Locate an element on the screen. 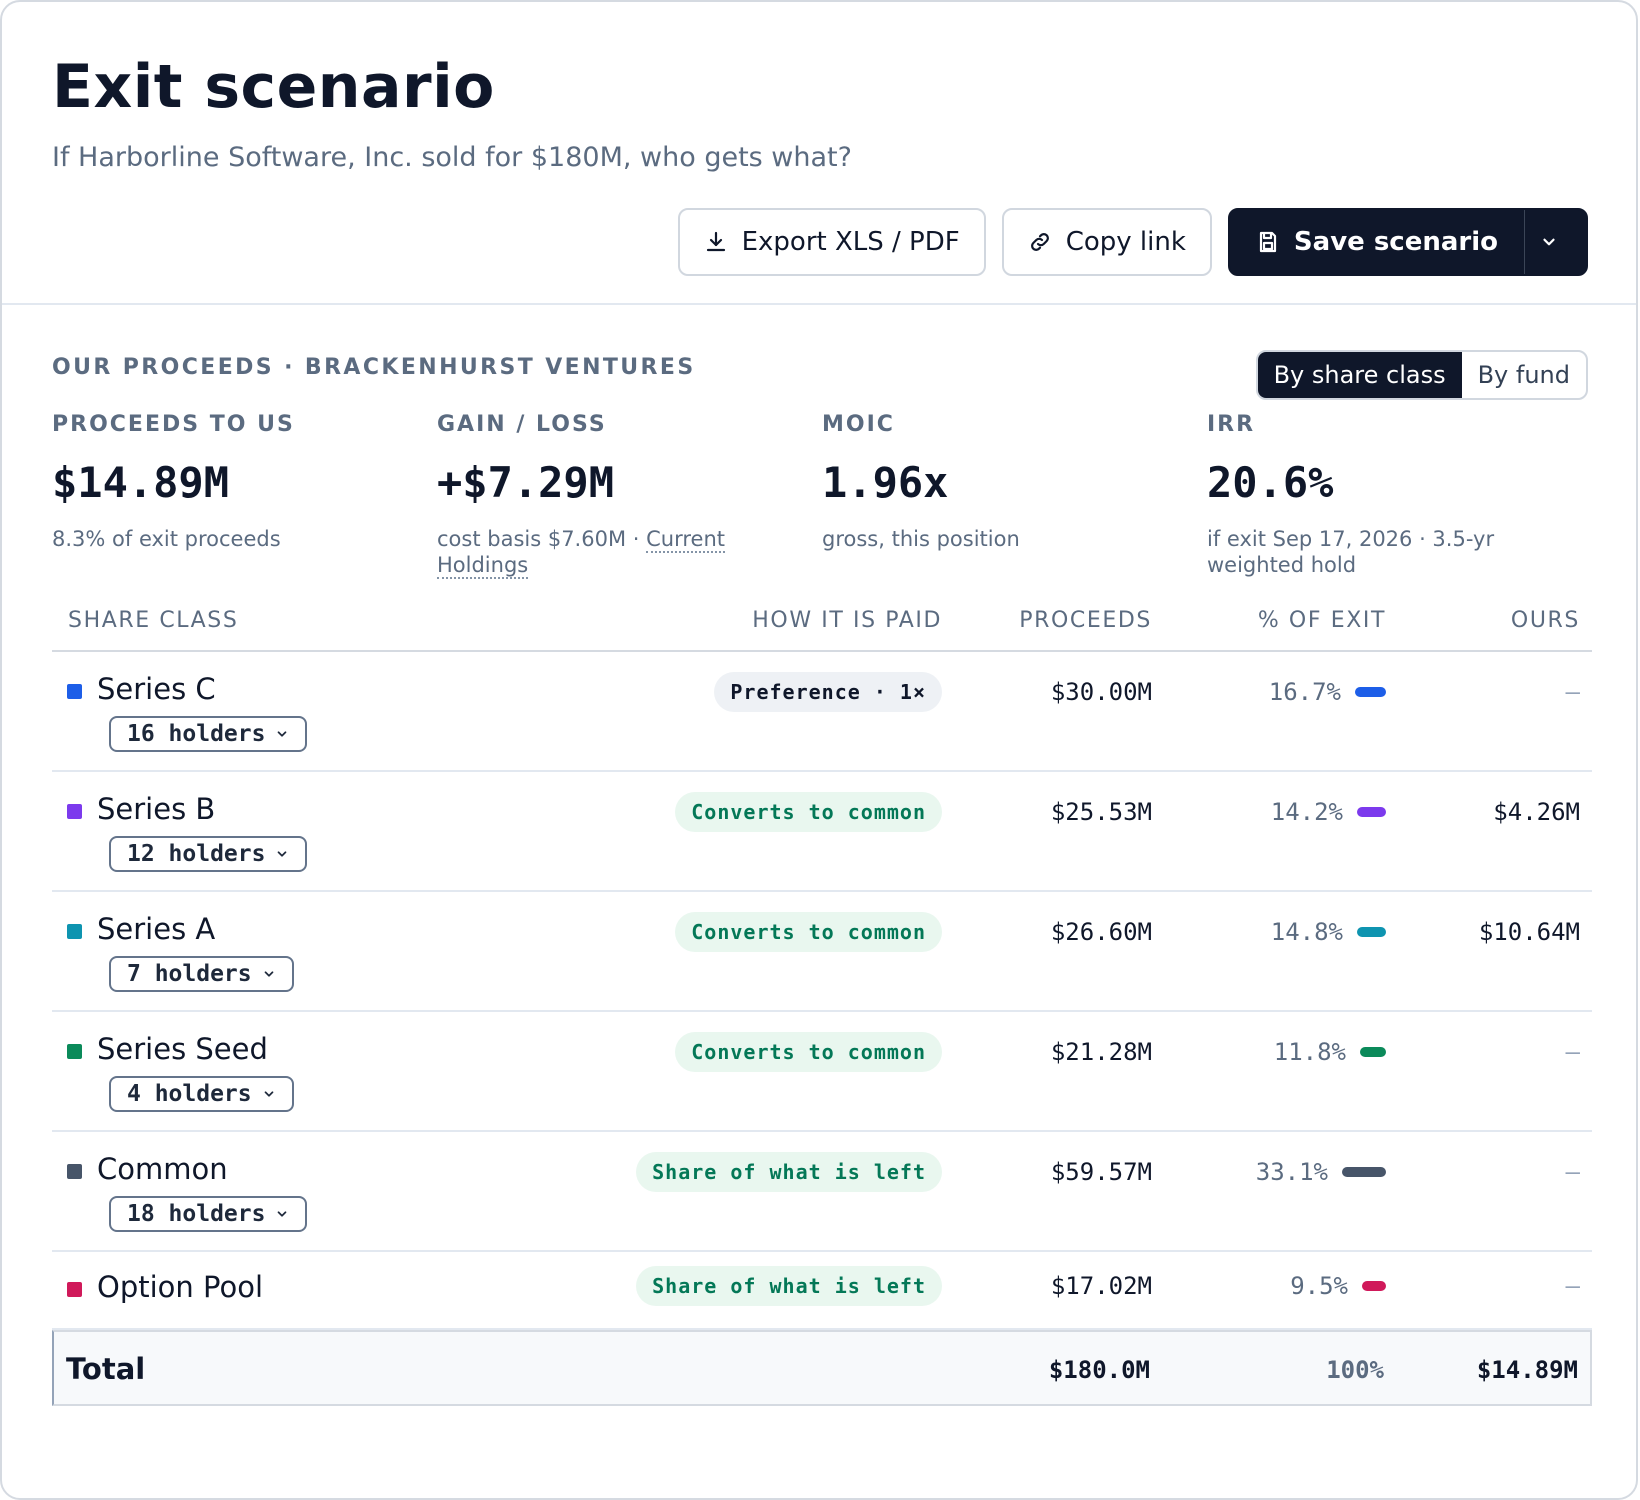  share-class-name: Option Pool is located at coordinates (180, 1287).